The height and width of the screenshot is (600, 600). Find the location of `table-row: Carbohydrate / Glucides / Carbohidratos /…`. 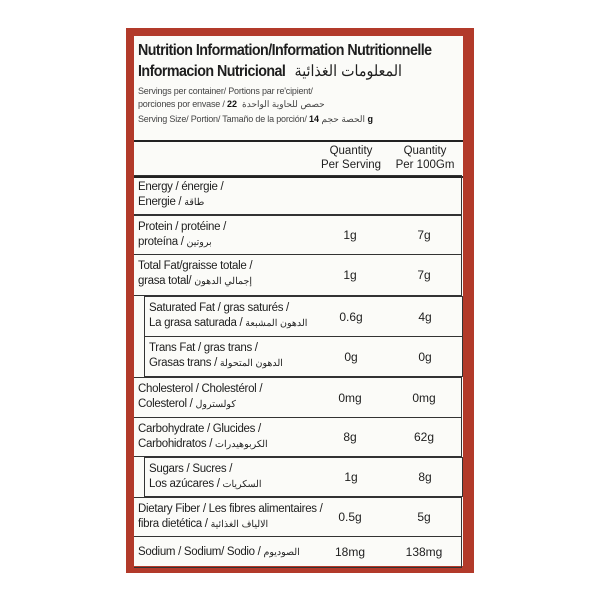

table-row: Carbohydrate / Glucides / Carbohidratos /… is located at coordinates (298, 437).